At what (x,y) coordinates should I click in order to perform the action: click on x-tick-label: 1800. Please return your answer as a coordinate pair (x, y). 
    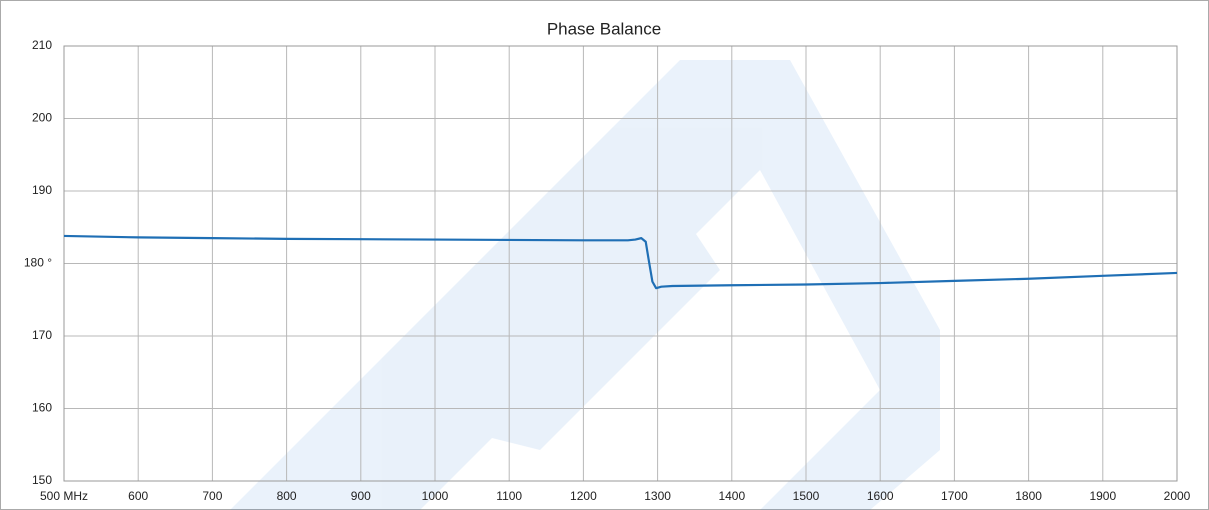
    Looking at the image, I should click on (1028, 496).